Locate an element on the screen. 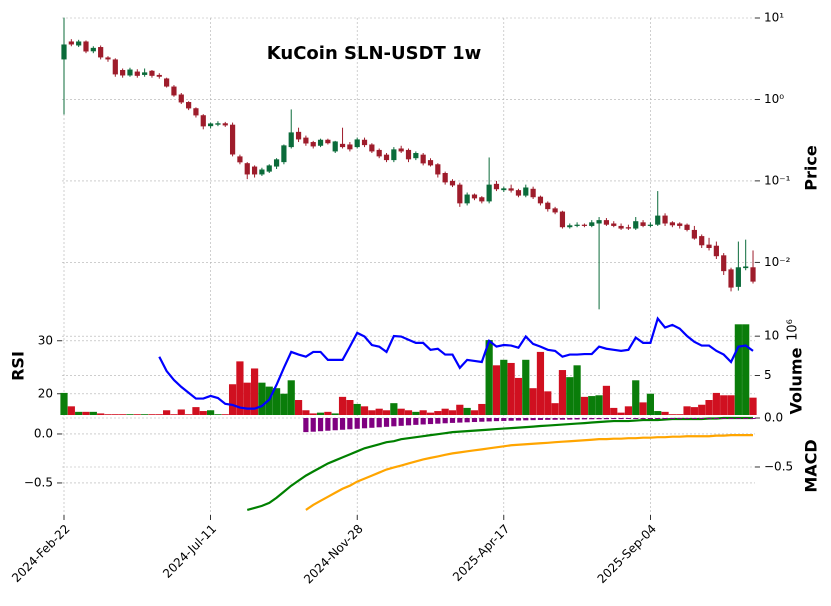 This screenshot has height=606, width=831. price-axis-label: Price is located at coordinates (811, 168).